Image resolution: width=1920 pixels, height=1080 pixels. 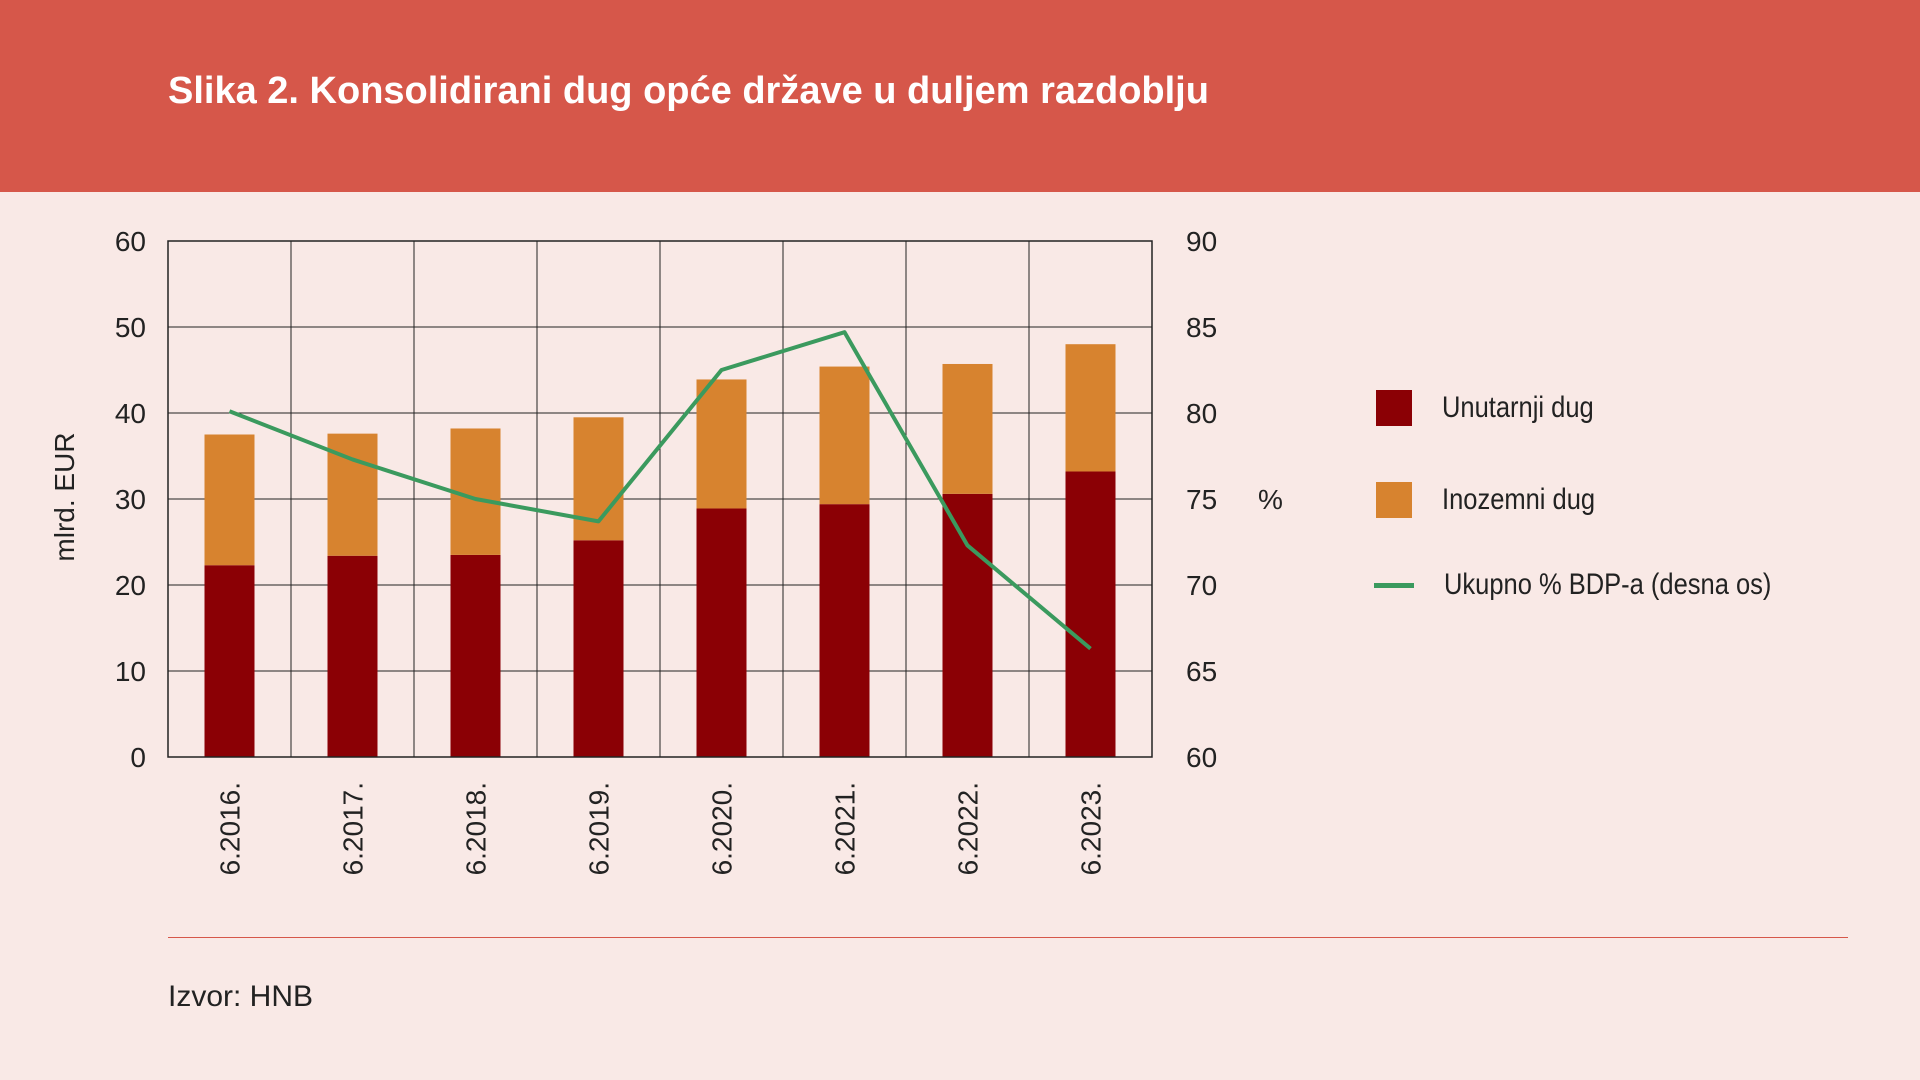 I want to click on line-series, so click(x=660, y=490).